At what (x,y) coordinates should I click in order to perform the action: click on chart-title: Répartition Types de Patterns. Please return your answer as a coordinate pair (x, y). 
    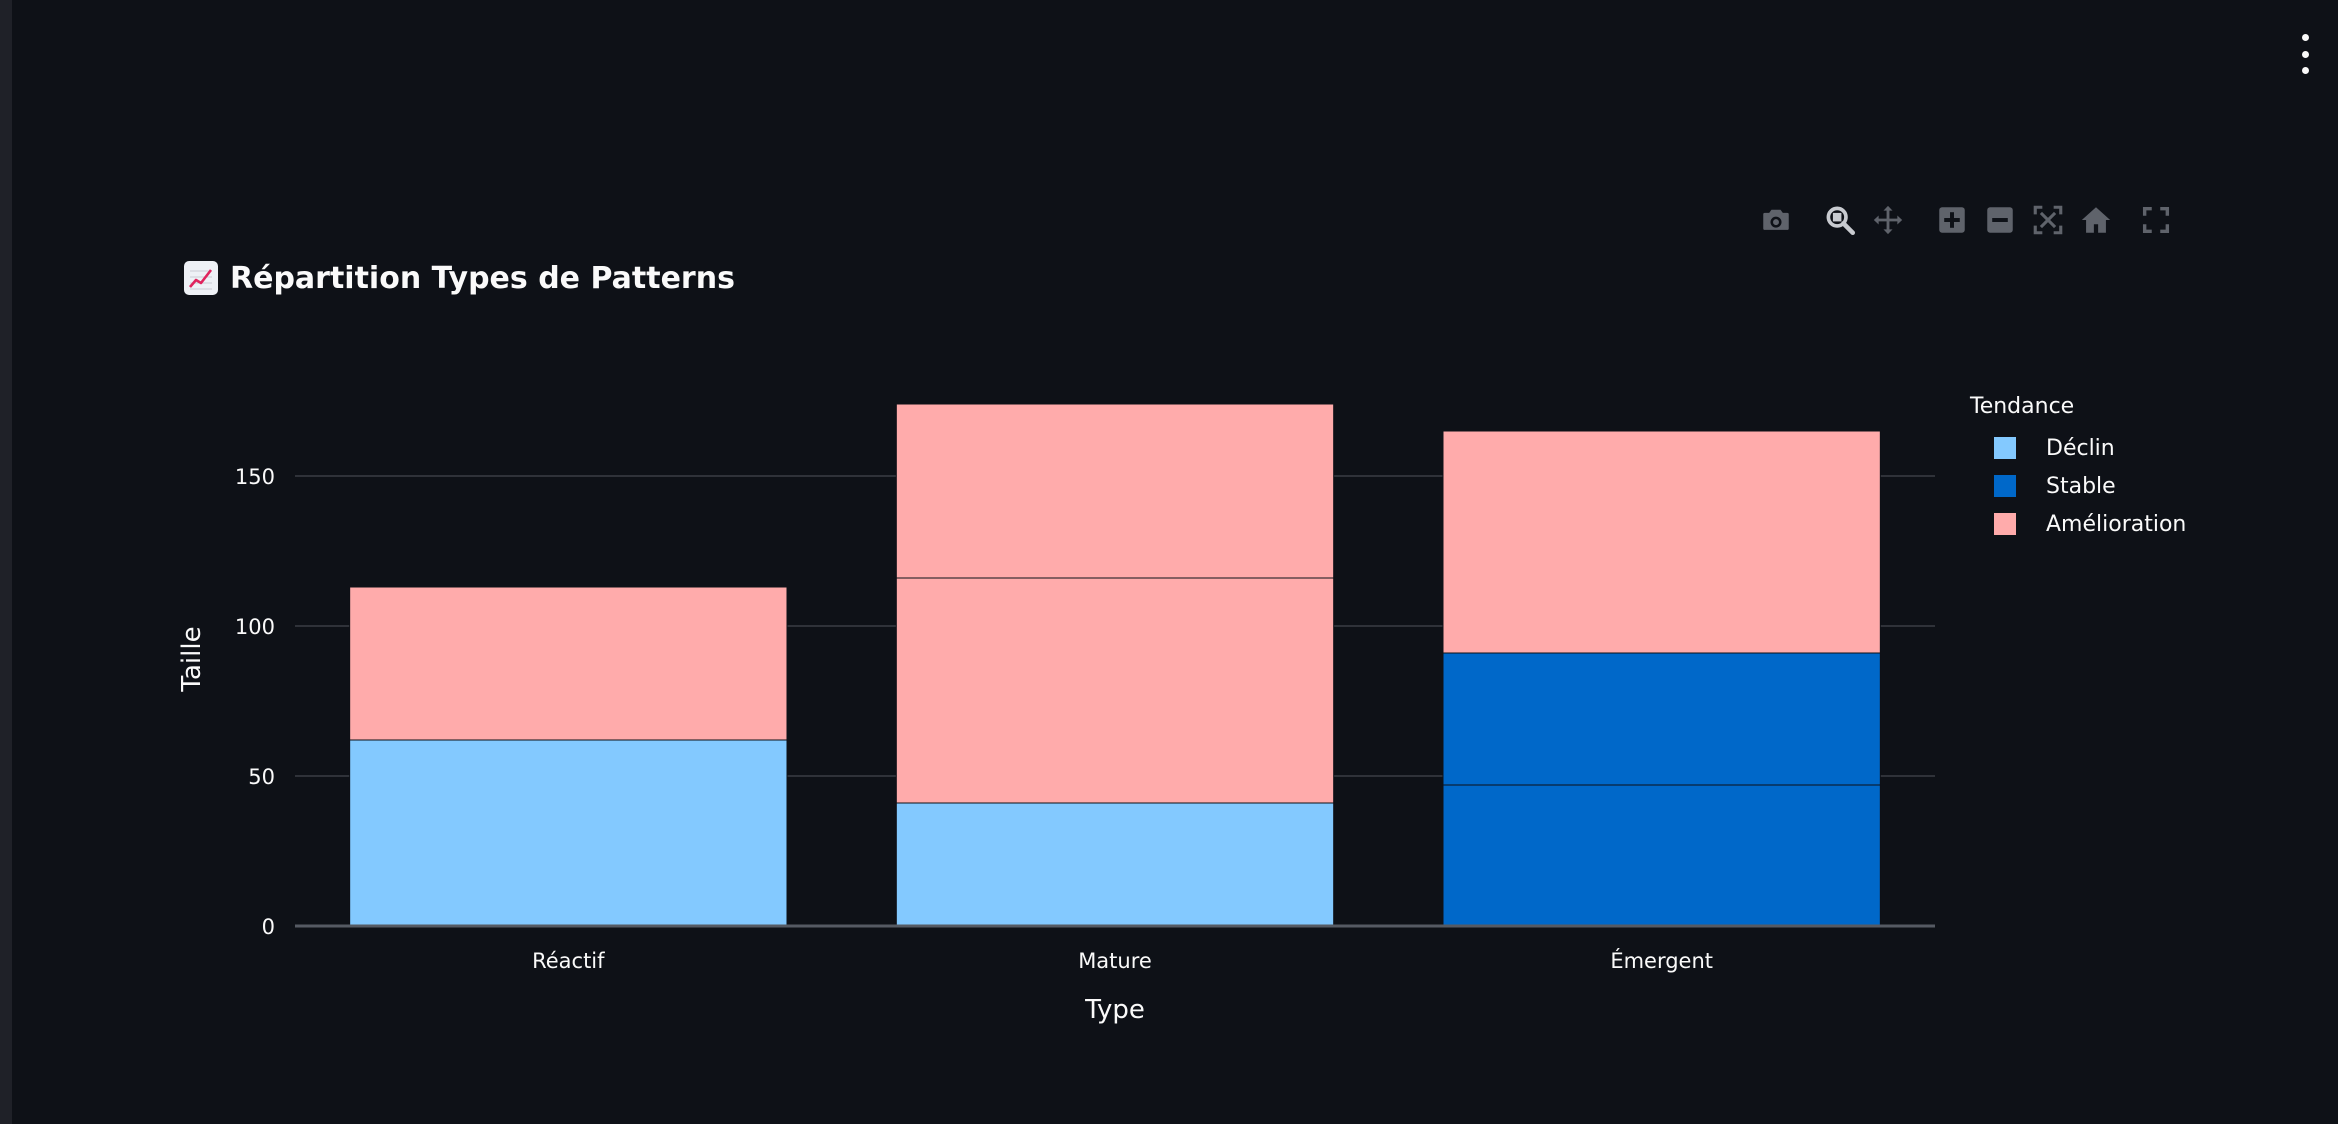
    Looking at the image, I should click on (459, 278).